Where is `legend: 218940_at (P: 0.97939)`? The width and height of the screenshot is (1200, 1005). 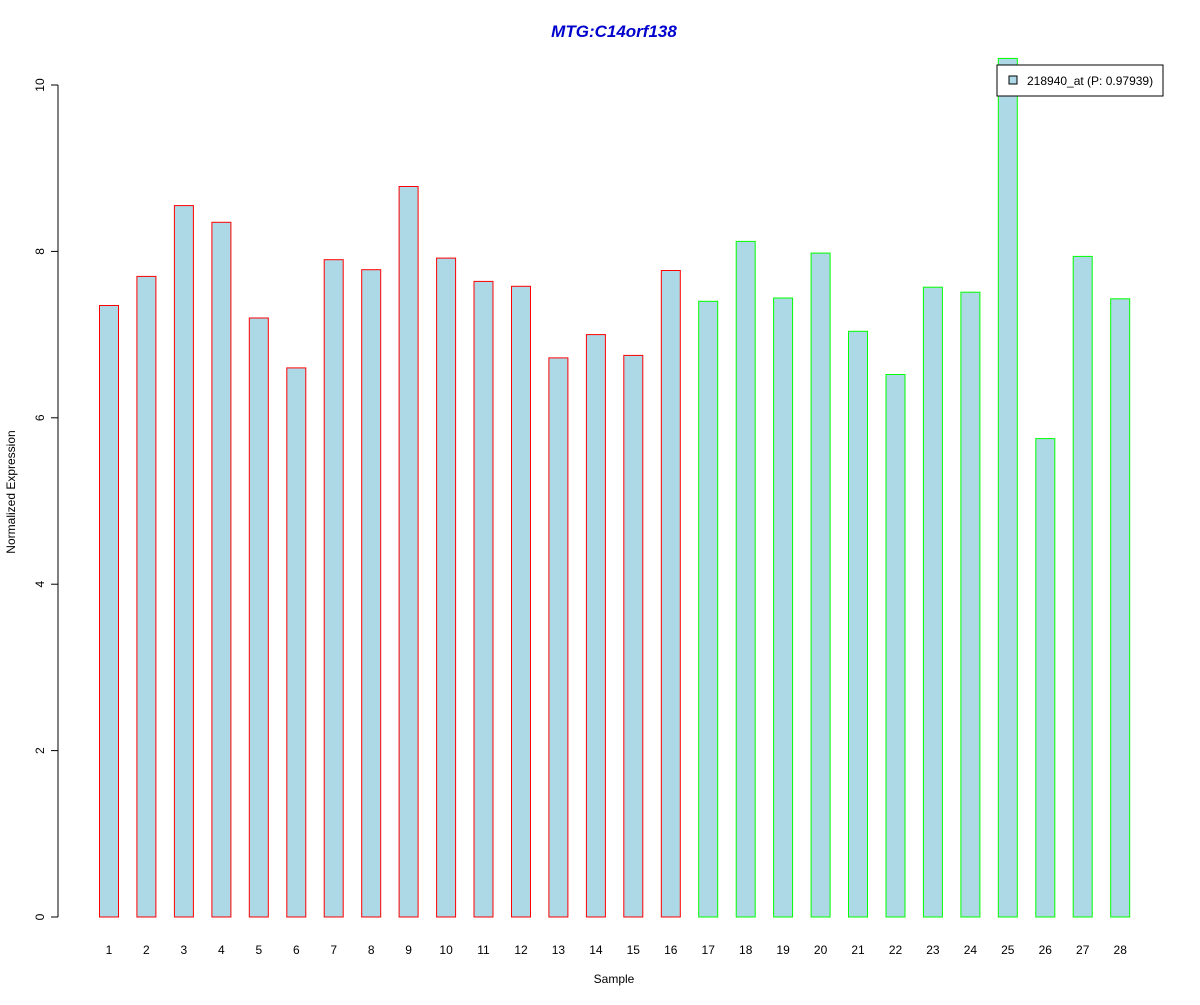 legend: 218940_at (P: 0.97939) is located at coordinates (1080, 80).